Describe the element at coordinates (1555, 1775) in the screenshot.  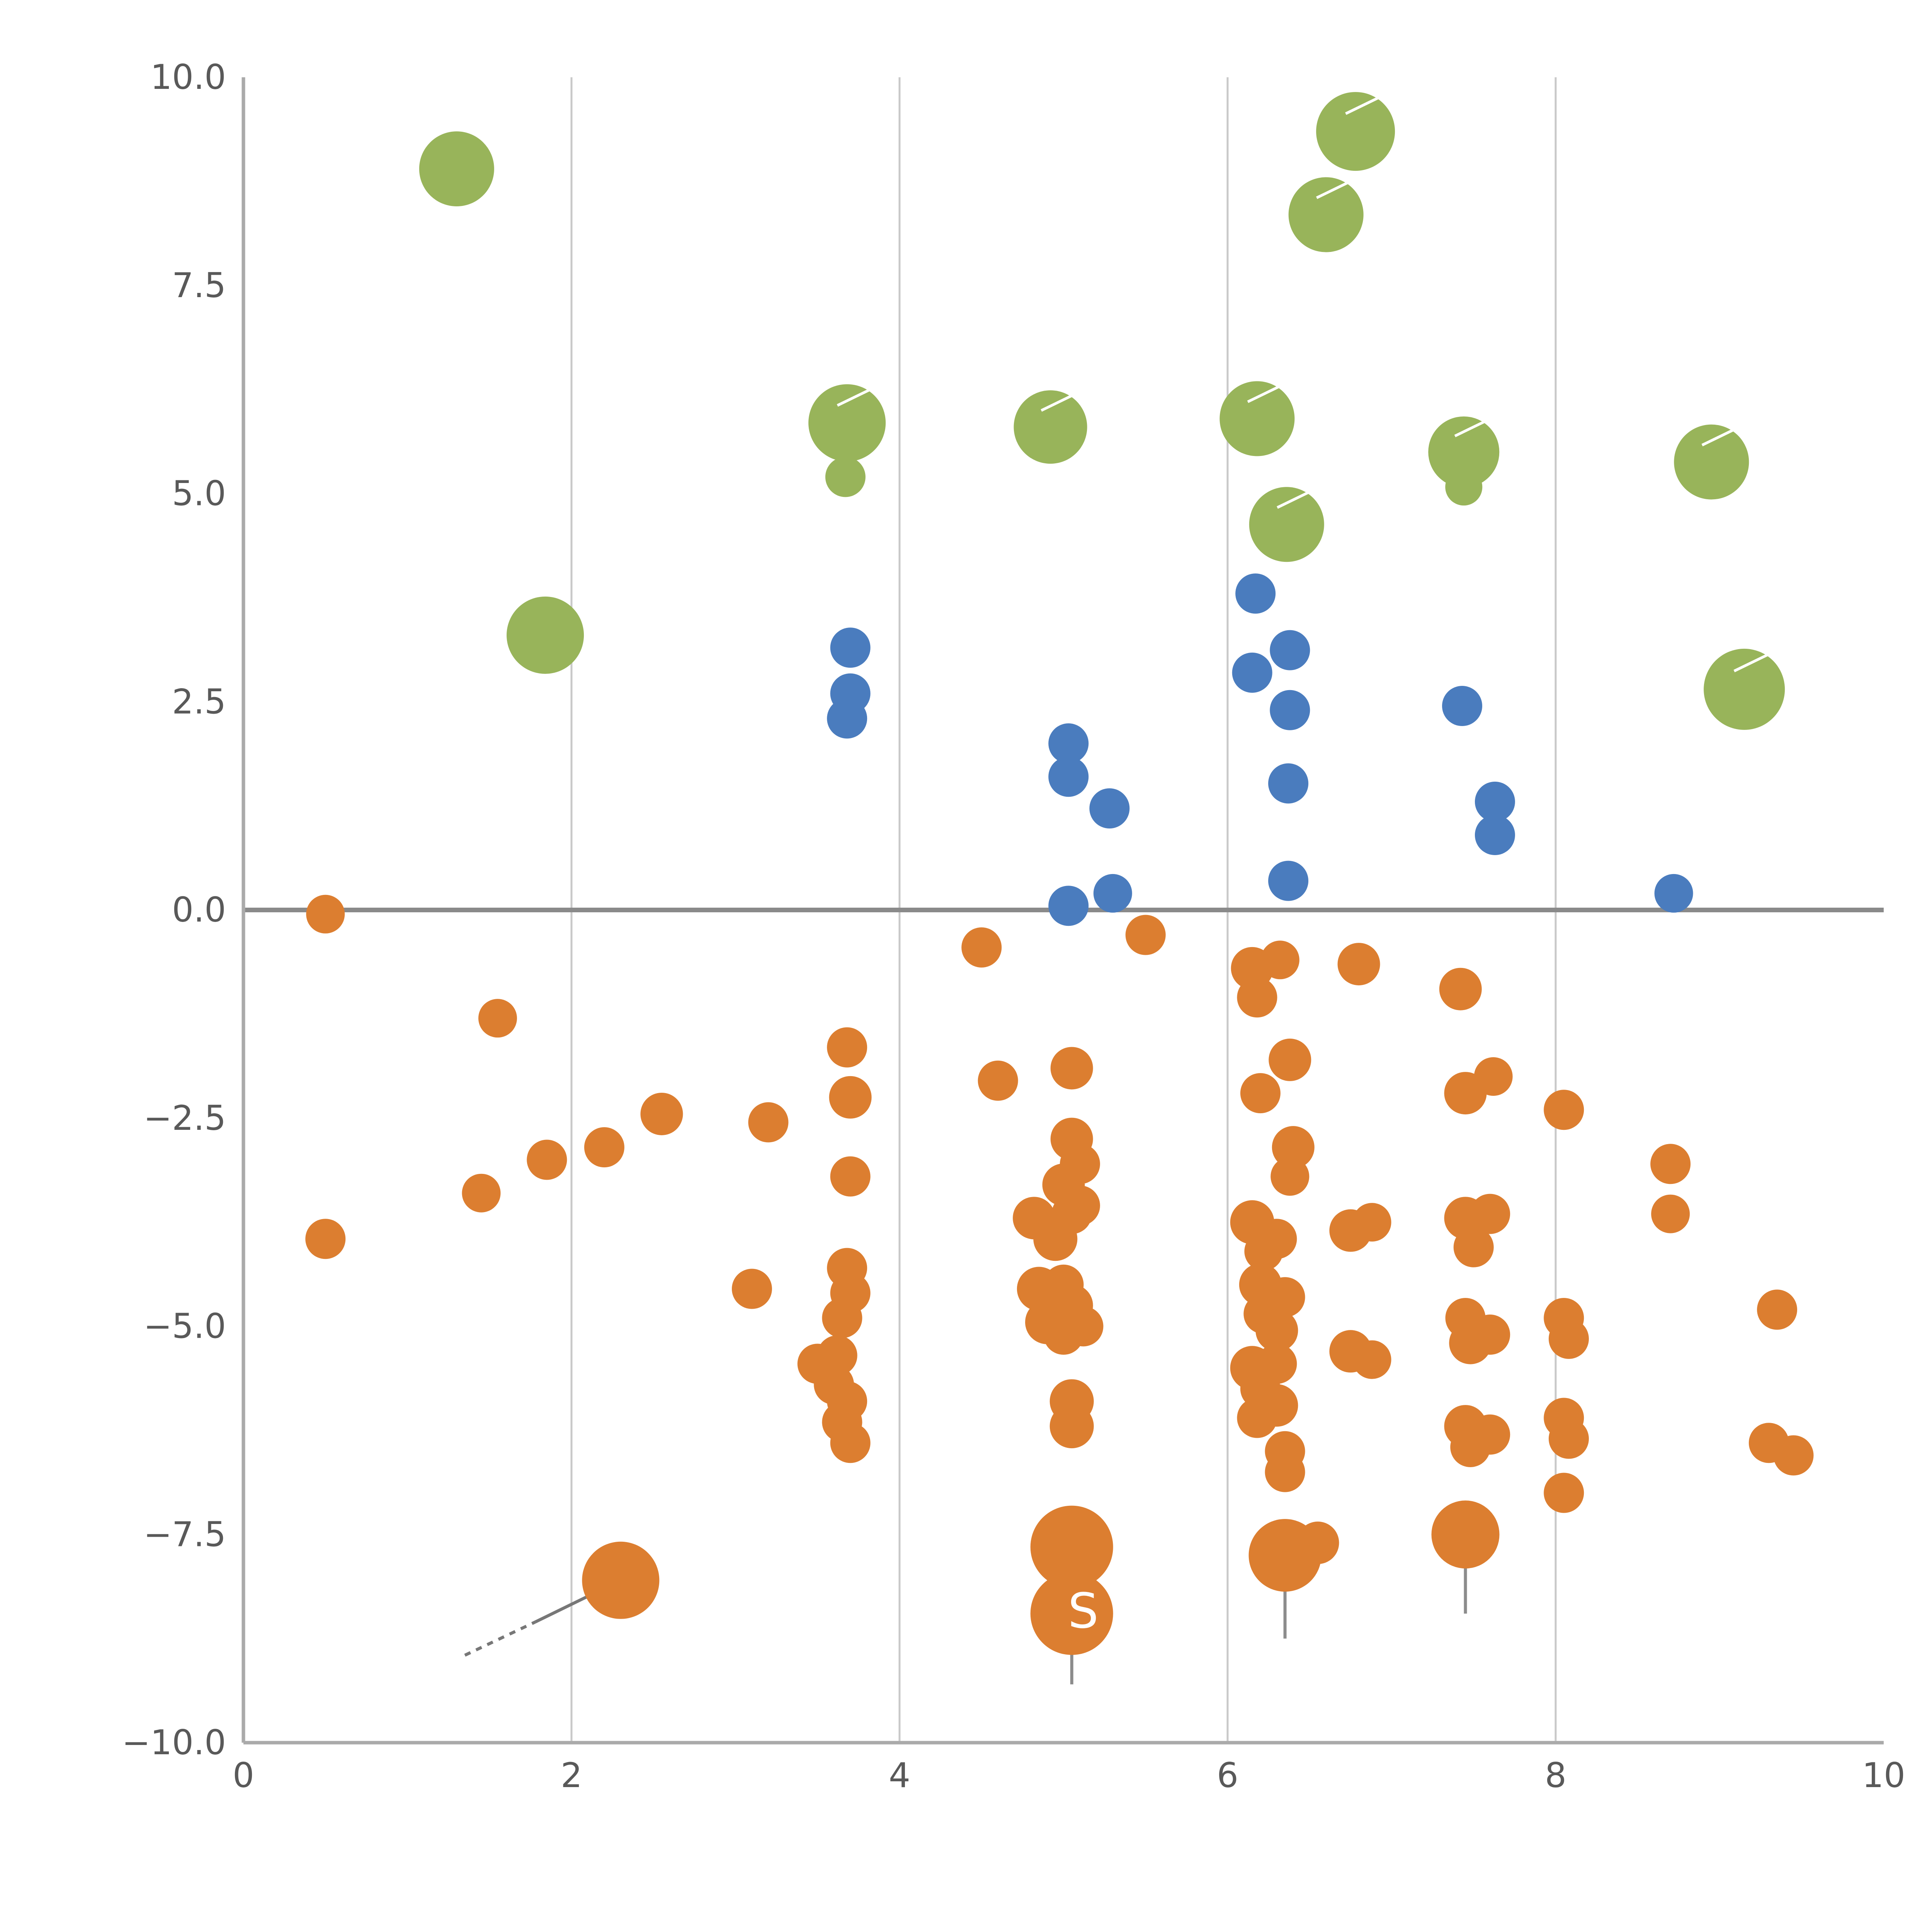
I see `x-tick-label: 8` at that location.